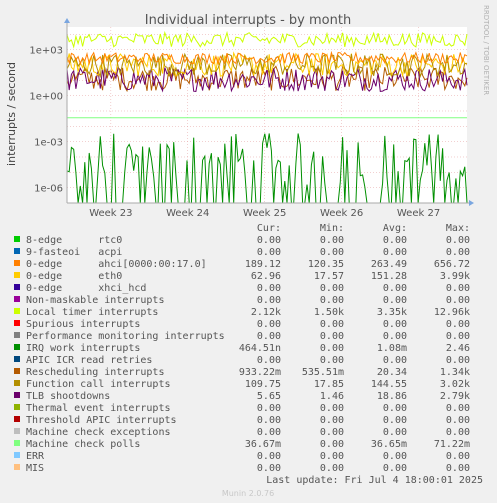  I want to click on legend-label: Non-maskable interrupts, so click(95, 300).